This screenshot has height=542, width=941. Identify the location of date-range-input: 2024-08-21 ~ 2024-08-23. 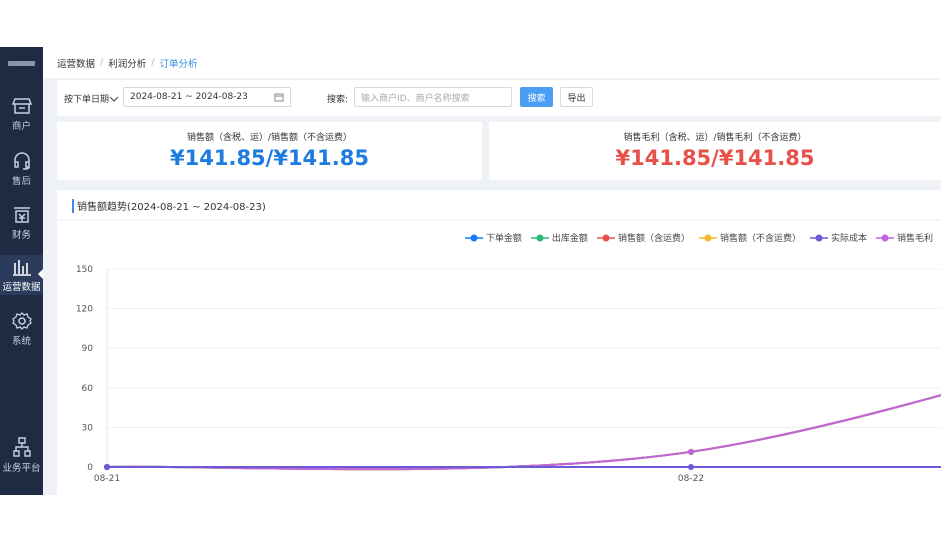
(207, 97).